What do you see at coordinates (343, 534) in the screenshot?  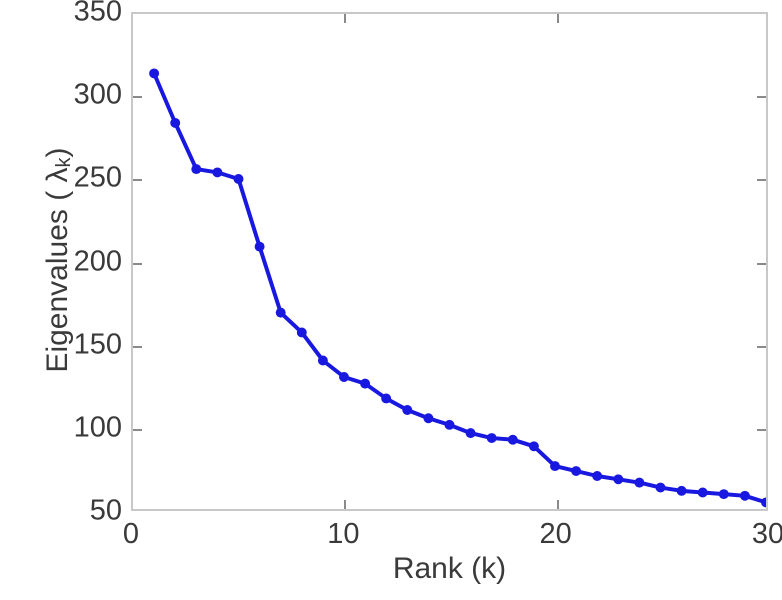 I see `x-axis-tick-label: 10` at bounding box center [343, 534].